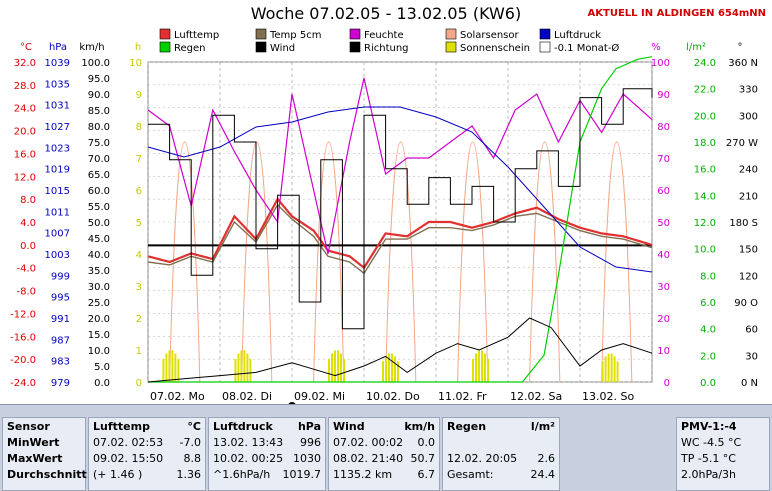 The width and height of the screenshot is (772, 491). What do you see at coordinates (608, 396) in the screenshot?
I see `x-tick-label-6: 13.02. So` at bounding box center [608, 396].